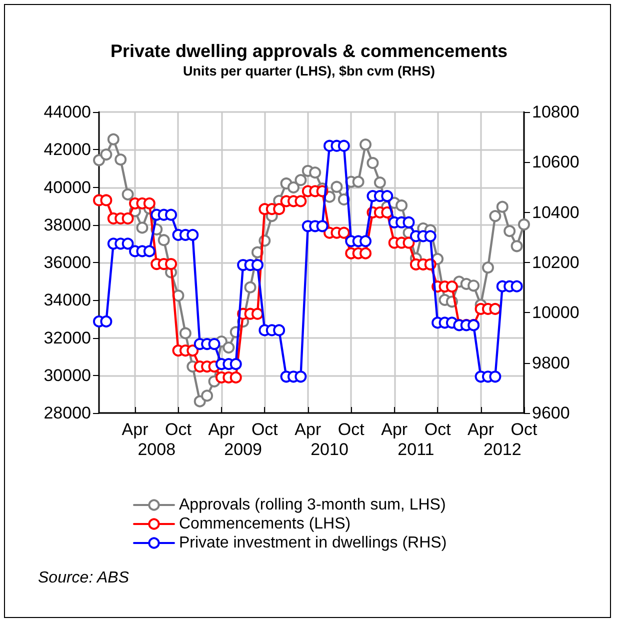 This screenshot has height=626, width=618. Describe the element at coordinates (67, 224) in the screenshot. I see `y-tick-label: 38000` at that location.